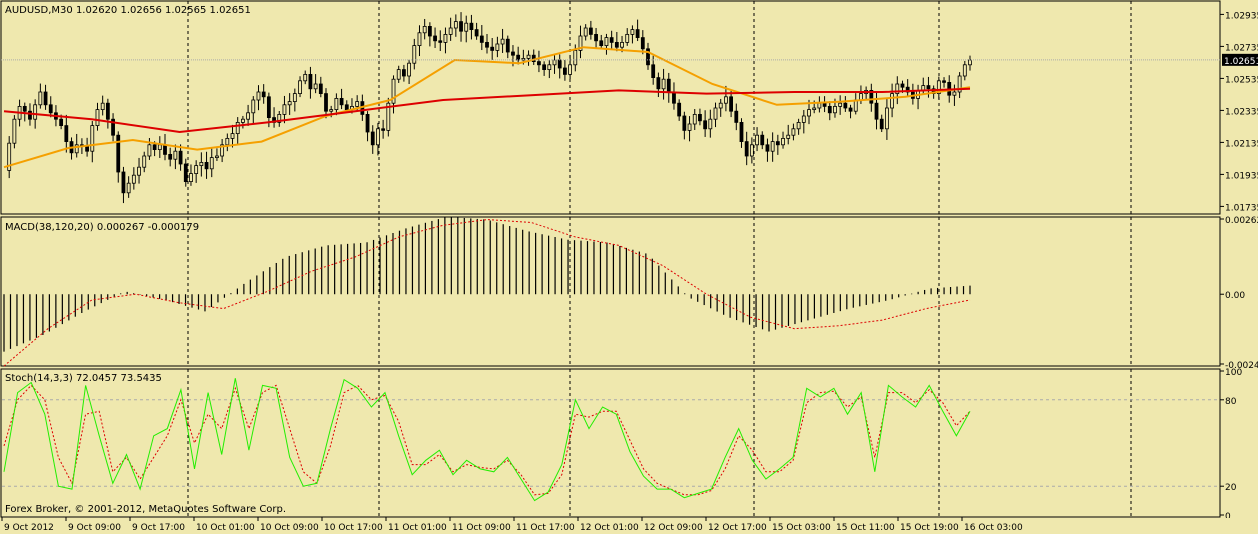  I want to click on current-price-label: 1.02651, so click(1241, 62).